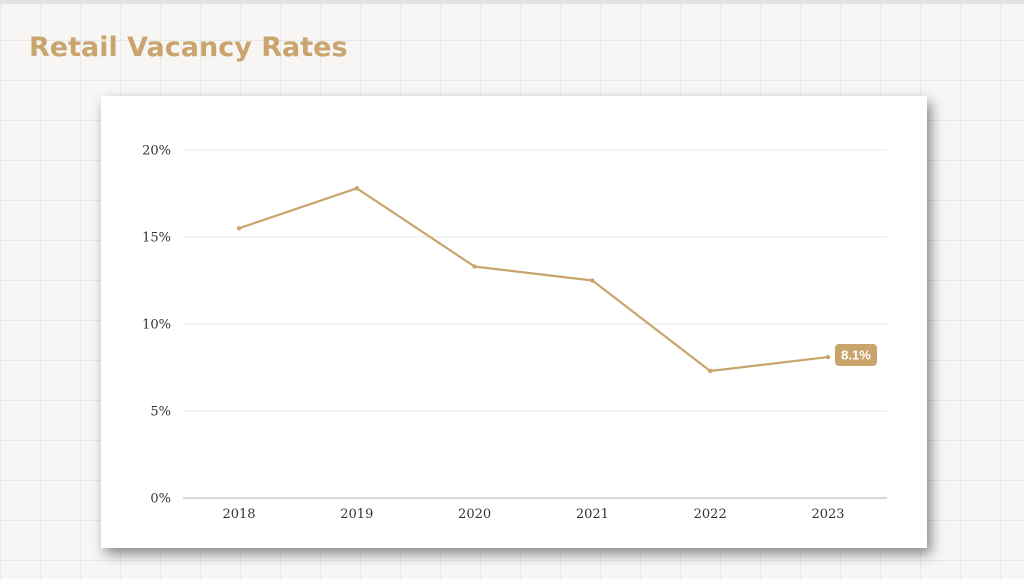 The image size is (1024, 579). Describe the element at coordinates (592, 514) in the screenshot. I see `x-tick-label: 2021` at that location.